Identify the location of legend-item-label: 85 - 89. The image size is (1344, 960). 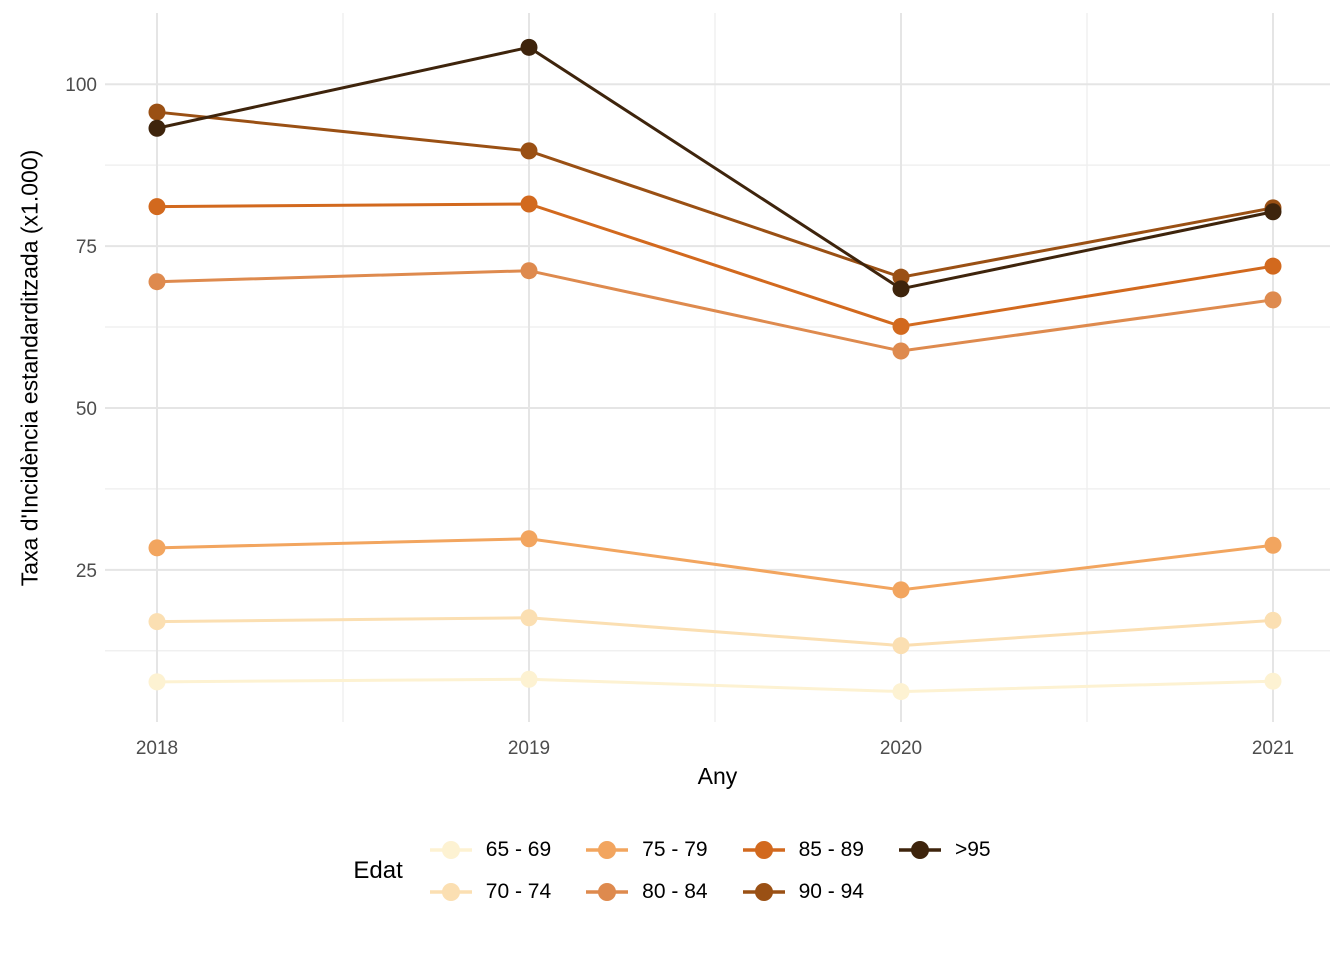
(831, 849).